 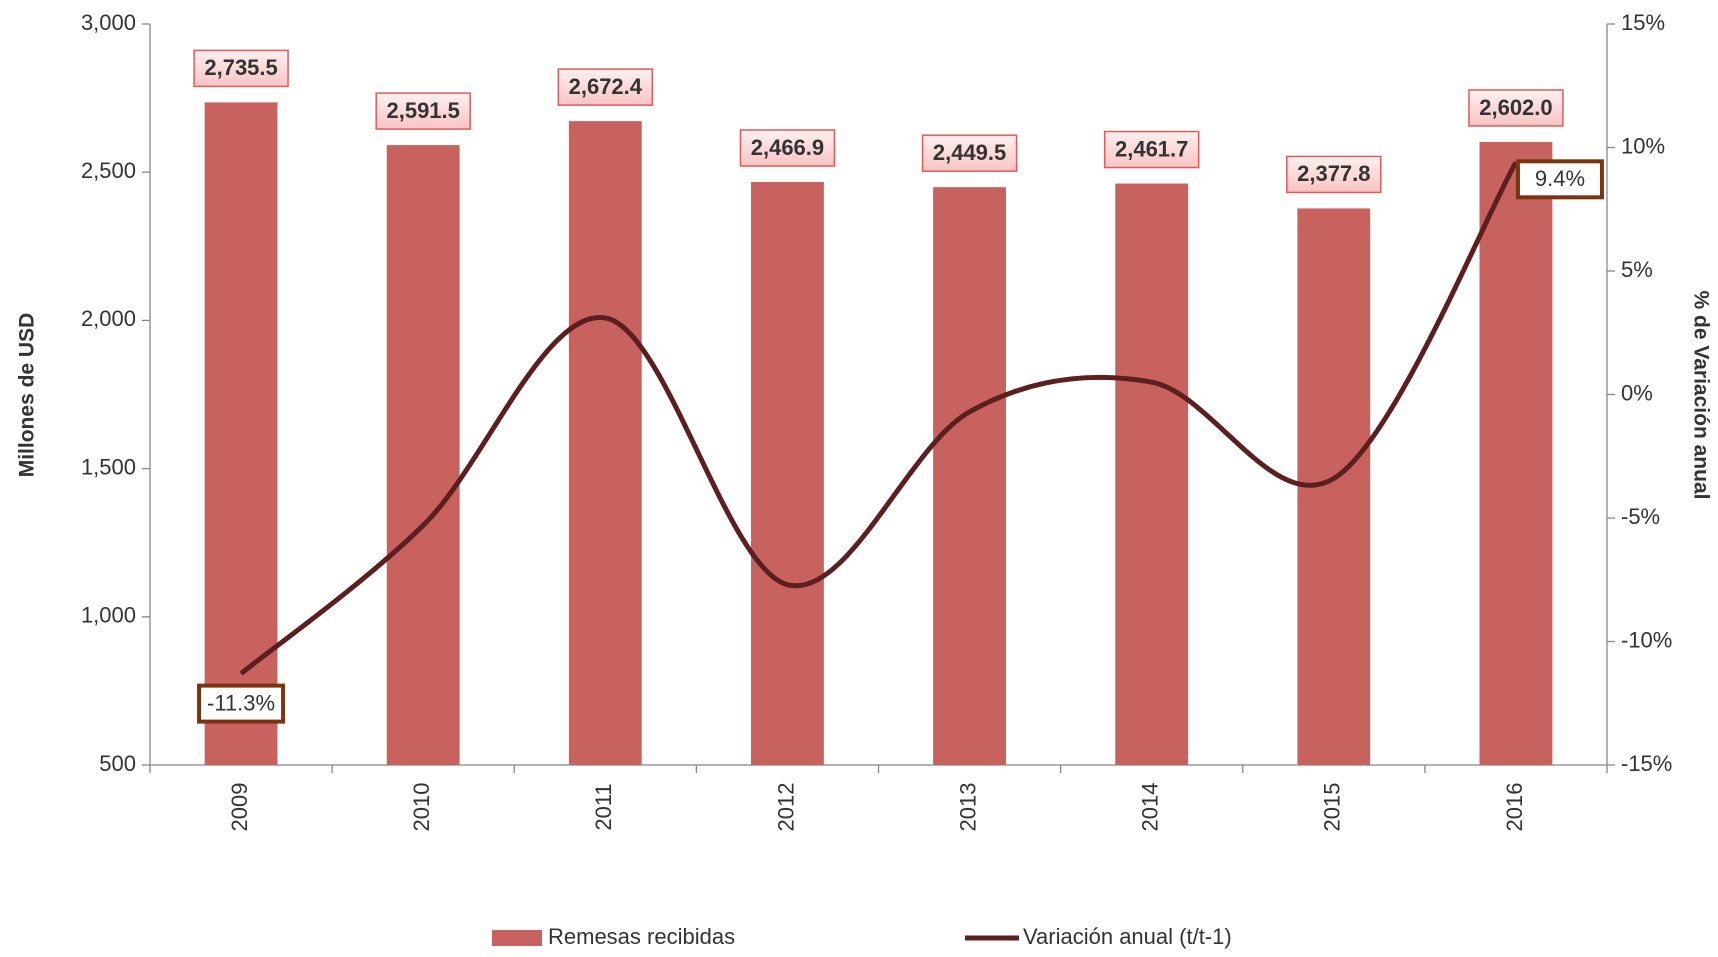 I want to click on y2-tick-label: 0%, so click(x=1637, y=392).